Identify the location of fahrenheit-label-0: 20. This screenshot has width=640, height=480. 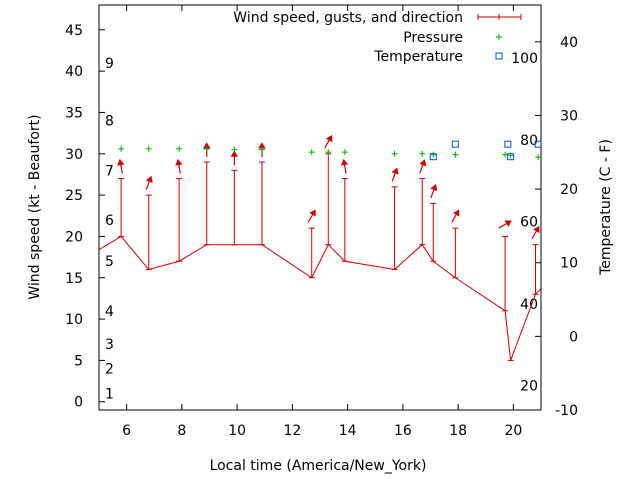
(529, 387).